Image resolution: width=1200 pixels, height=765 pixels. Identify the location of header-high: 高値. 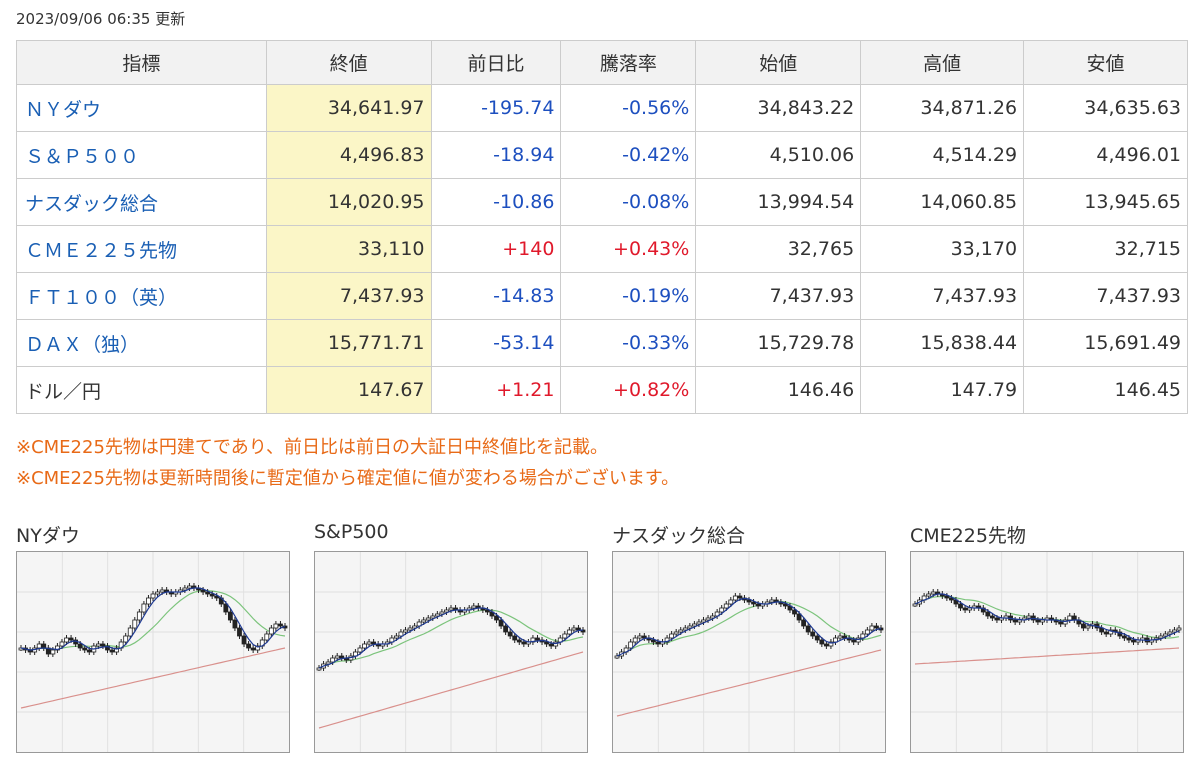
(942, 62).